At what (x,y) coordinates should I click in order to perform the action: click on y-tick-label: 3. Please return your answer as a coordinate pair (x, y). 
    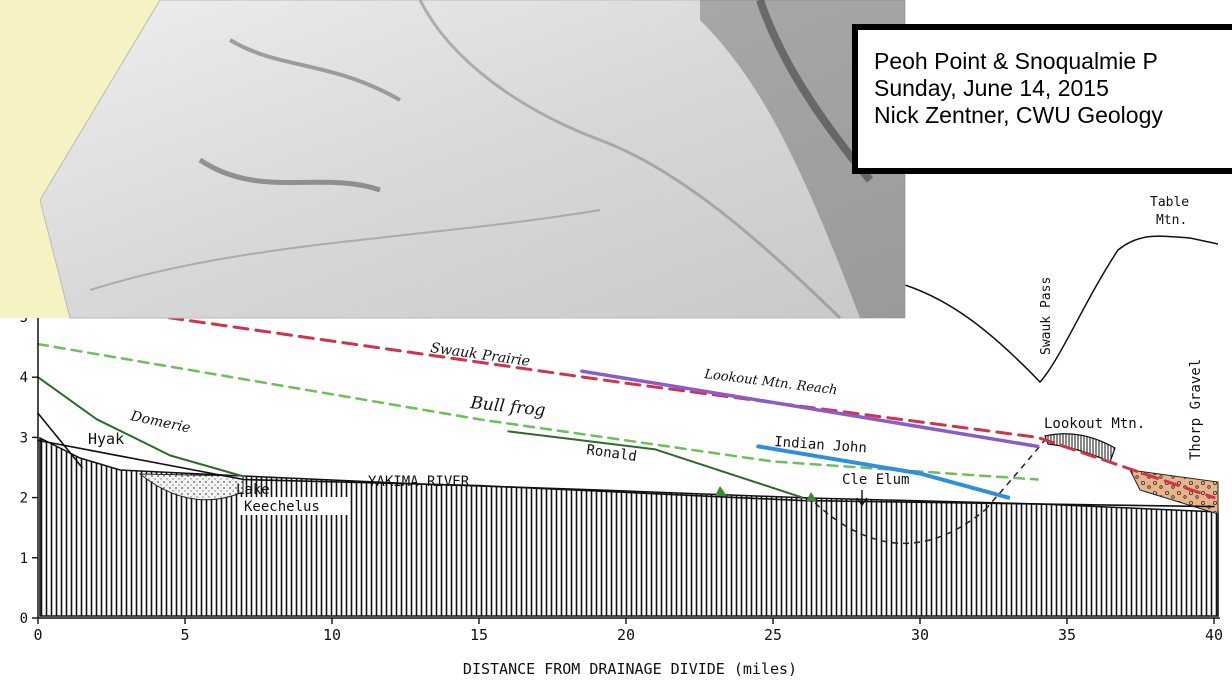
    Looking at the image, I should click on (24, 438).